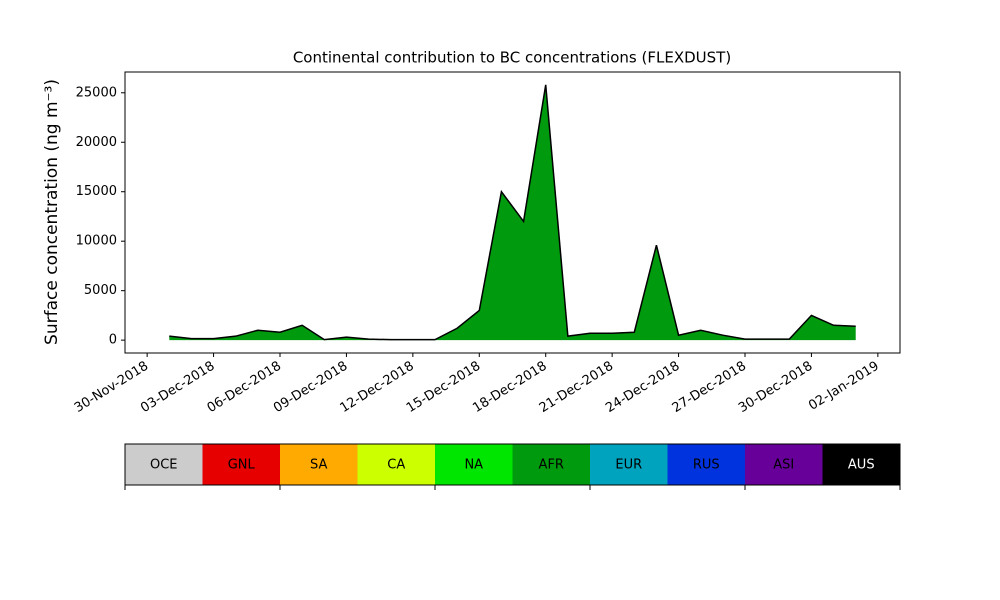  I want to click on x-tick-label: 09-Dec-2018, so click(310, 387).